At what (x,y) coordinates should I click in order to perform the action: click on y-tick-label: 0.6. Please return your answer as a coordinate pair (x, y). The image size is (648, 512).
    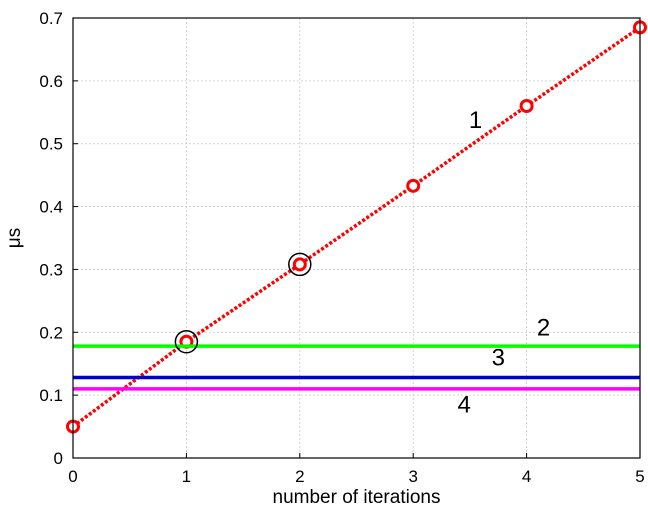
    Looking at the image, I should click on (51, 81).